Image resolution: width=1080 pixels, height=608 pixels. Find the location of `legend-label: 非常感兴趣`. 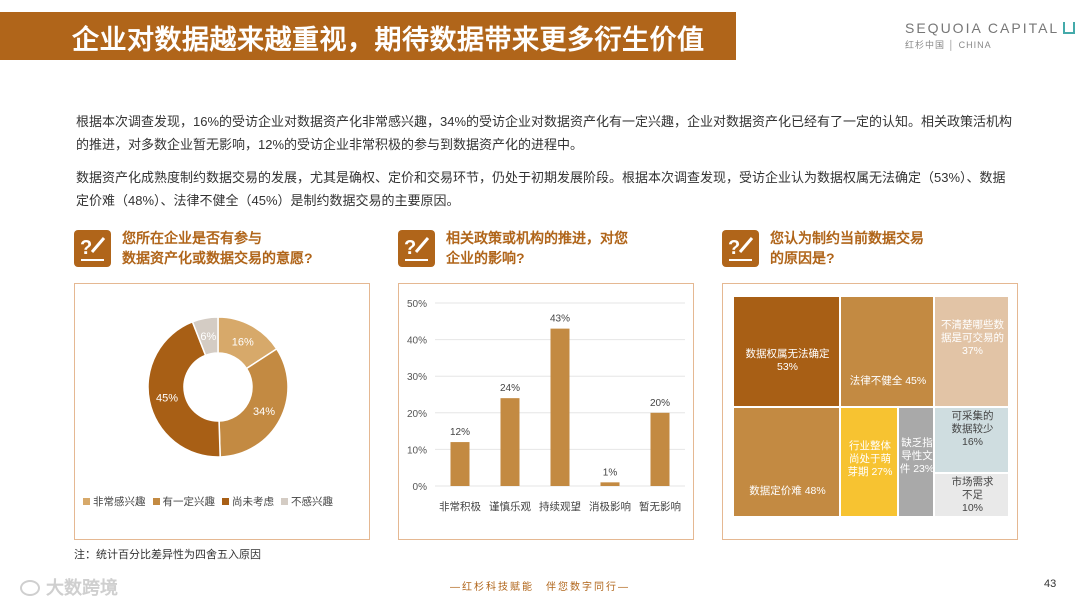

legend-label: 非常感兴趣 is located at coordinates (119, 502).